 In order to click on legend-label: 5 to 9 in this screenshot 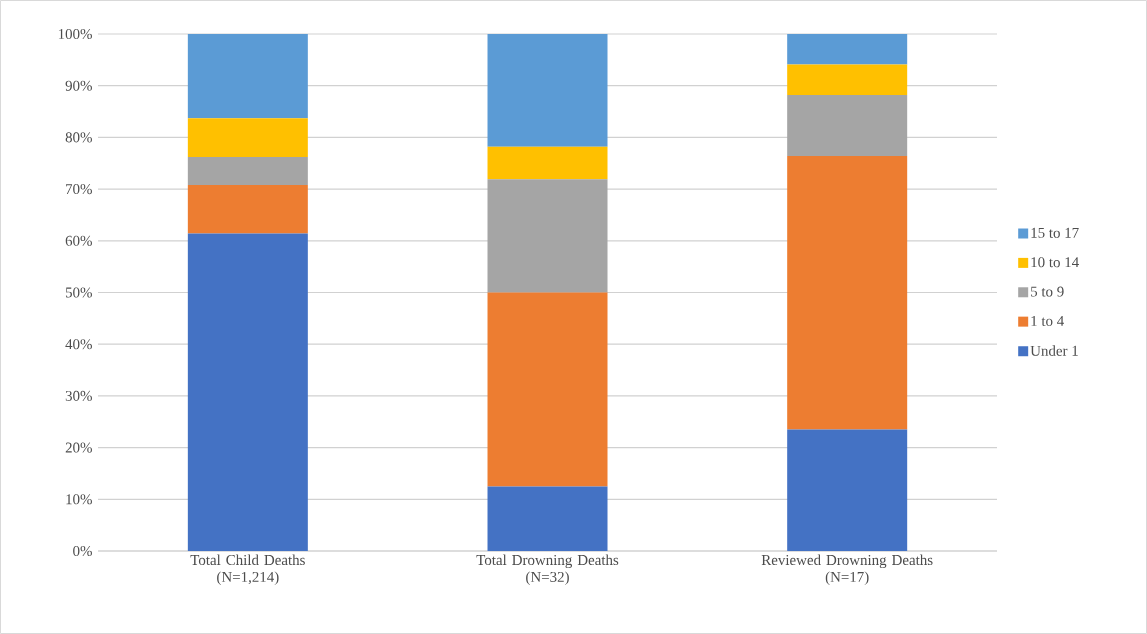, I will do `click(1047, 291)`.